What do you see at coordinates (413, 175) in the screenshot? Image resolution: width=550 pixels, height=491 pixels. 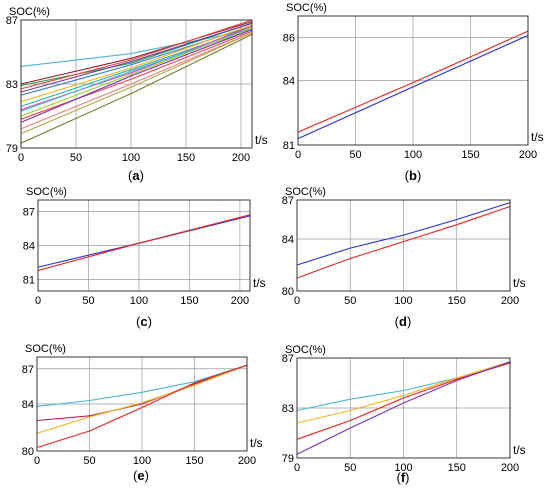 I see `panel-caption: (b)` at bounding box center [413, 175].